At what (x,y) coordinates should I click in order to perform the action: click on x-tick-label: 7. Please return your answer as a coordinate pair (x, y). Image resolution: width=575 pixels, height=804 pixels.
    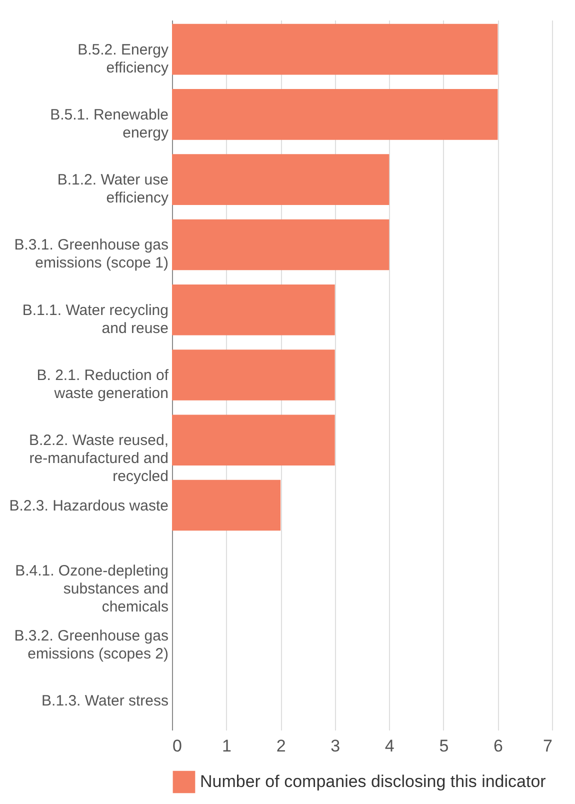
    Looking at the image, I should click on (547, 746).